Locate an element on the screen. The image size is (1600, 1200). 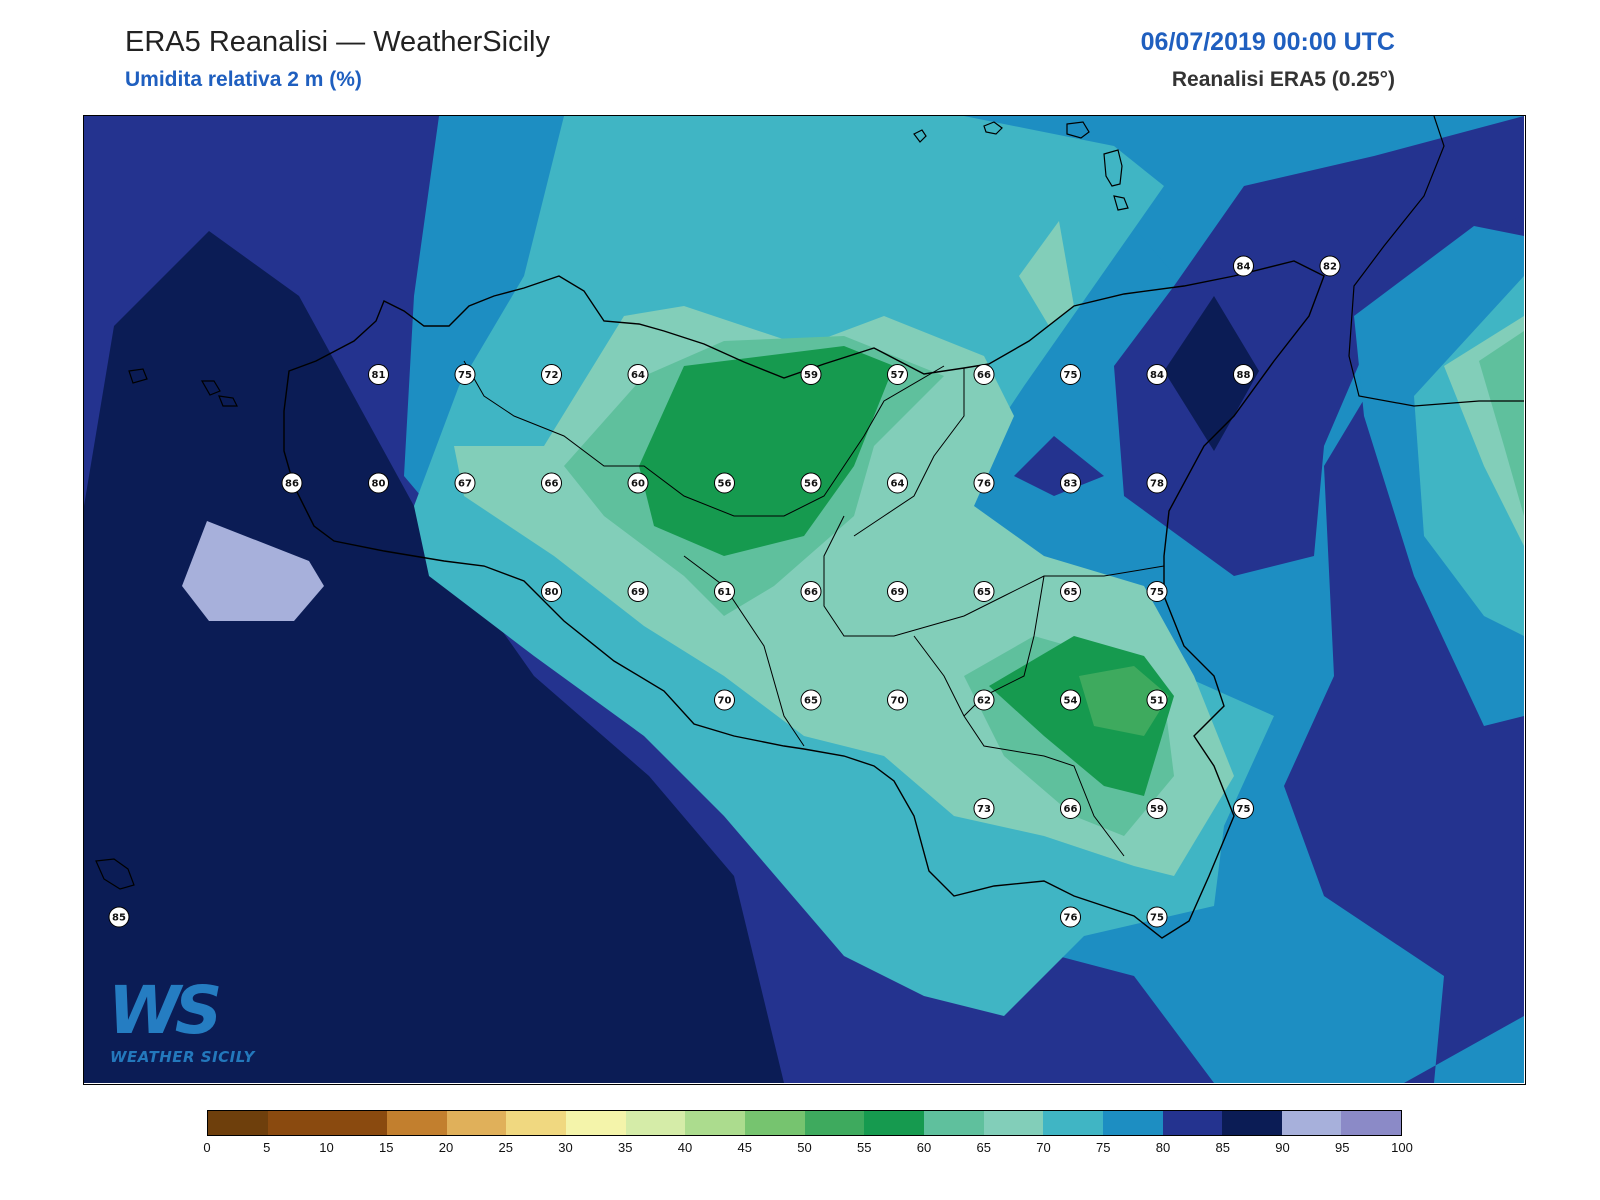
station-marker: 57 is located at coordinates (897, 374).